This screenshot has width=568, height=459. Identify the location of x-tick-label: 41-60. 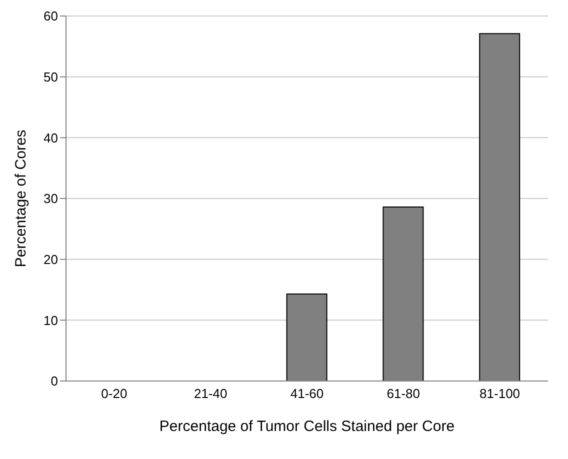
(307, 394).